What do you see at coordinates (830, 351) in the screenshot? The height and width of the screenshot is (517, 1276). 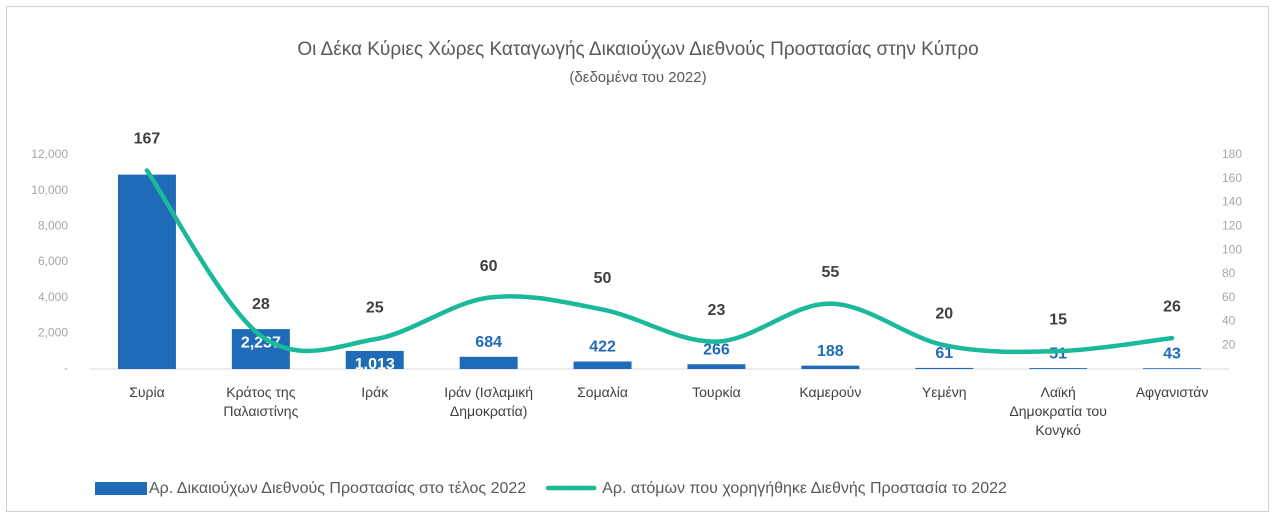 I see `bar-value-label: 188` at bounding box center [830, 351].